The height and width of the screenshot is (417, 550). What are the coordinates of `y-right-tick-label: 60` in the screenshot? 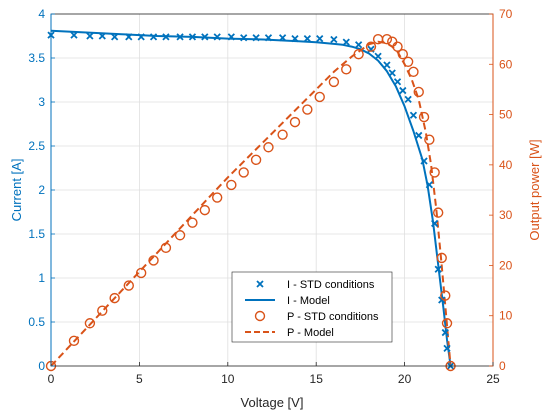 It's located at (506, 64).